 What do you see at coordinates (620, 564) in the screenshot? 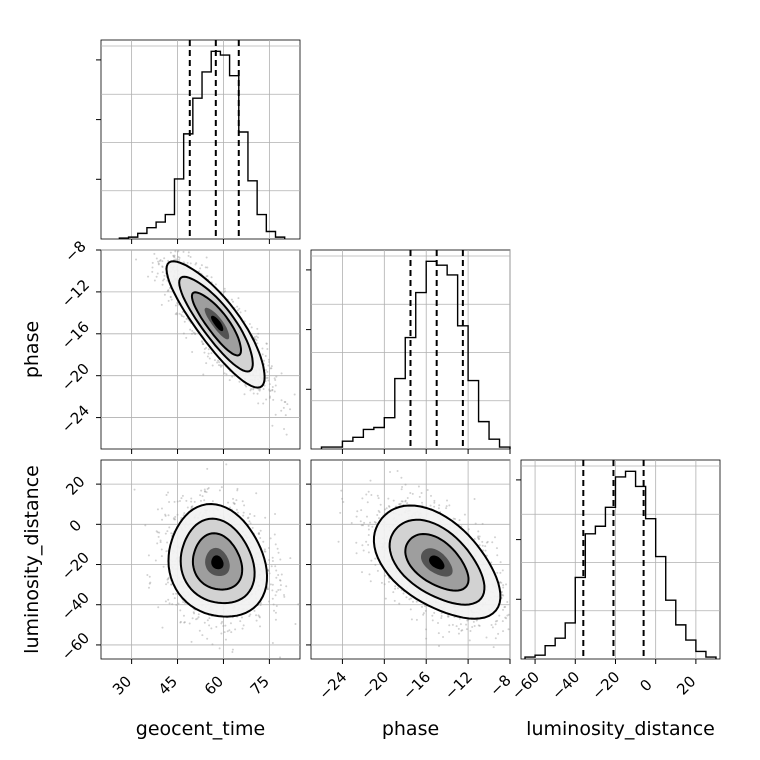
I see `histogram-luminosity_distance` at bounding box center [620, 564].